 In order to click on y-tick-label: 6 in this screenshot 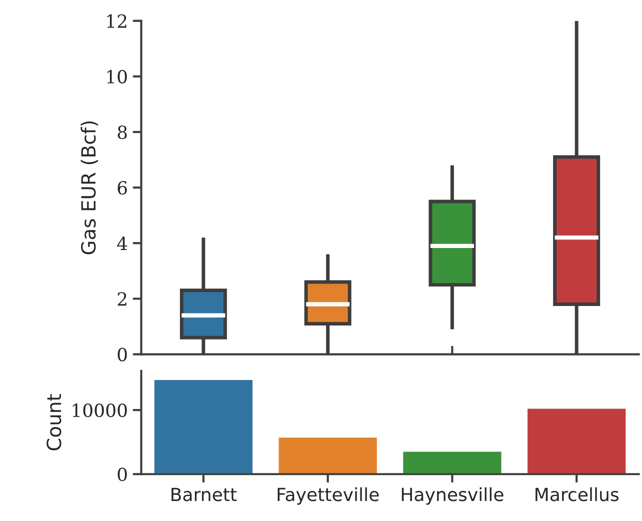, I will do `click(122, 188)`.